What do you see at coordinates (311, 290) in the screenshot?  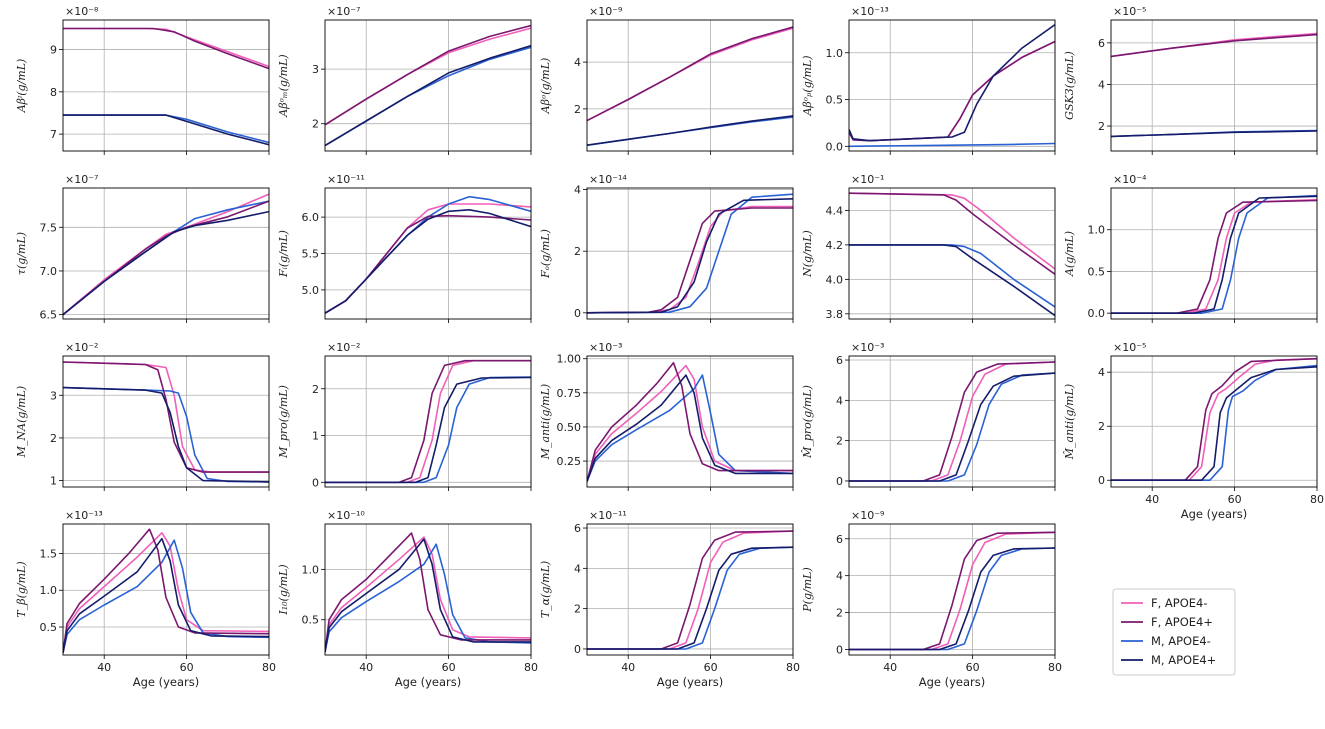 I see `y-tick-label: 5.0` at bounding box center [311, 290].